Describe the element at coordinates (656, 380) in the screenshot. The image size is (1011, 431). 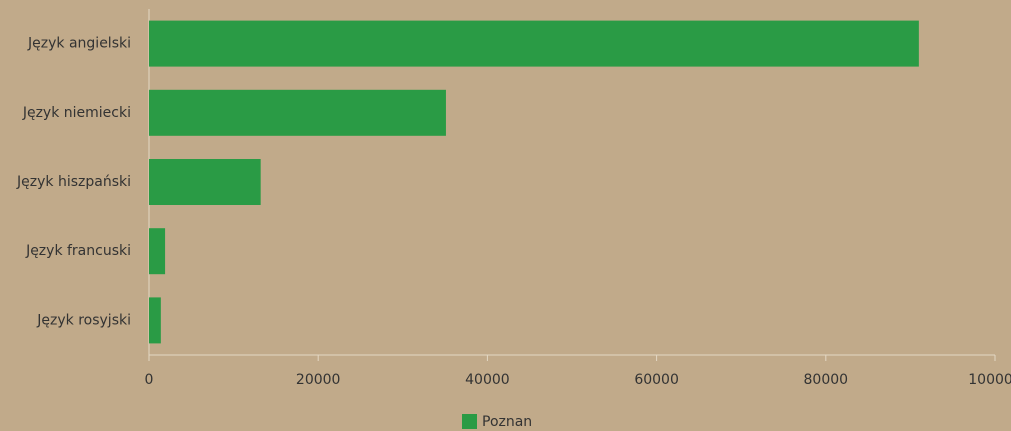
I see `x-tick-label: 60000` at that location.